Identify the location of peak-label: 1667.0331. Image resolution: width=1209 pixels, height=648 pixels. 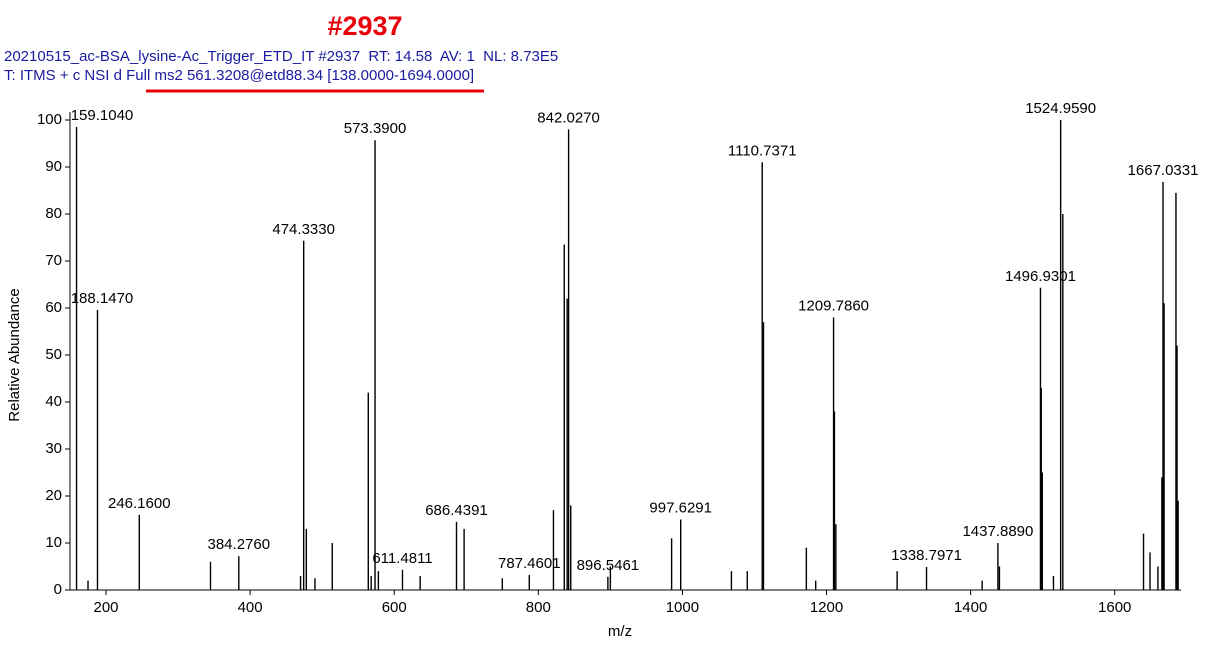
(1163, 170).